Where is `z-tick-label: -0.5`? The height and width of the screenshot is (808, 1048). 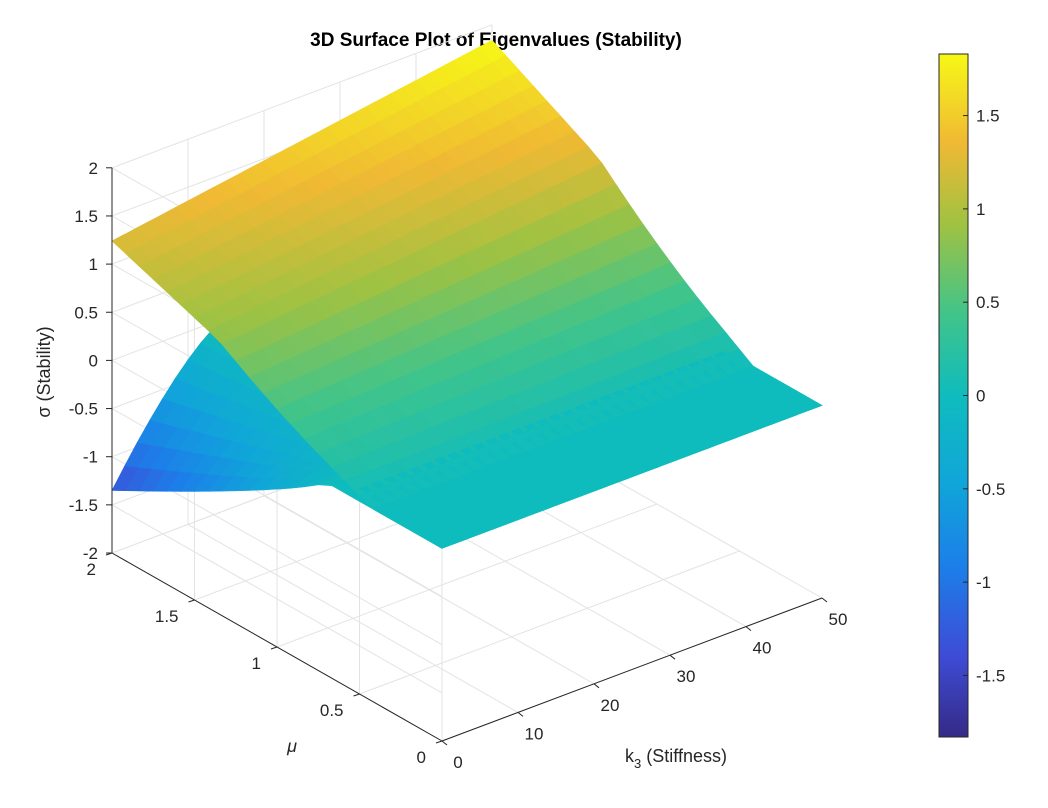
z-tick-label: -0.5 is located at coordinates (83, 409).